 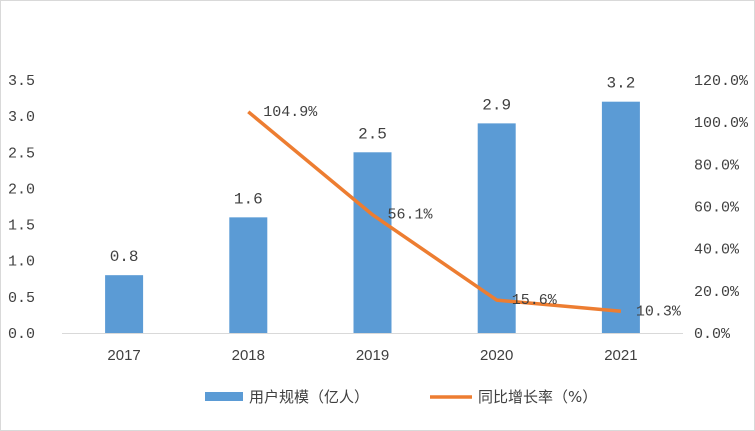 What do you see at coordinates (248, 355) in the screenshot?
I see `category-label: 2018` at bounding box center [248, 355].